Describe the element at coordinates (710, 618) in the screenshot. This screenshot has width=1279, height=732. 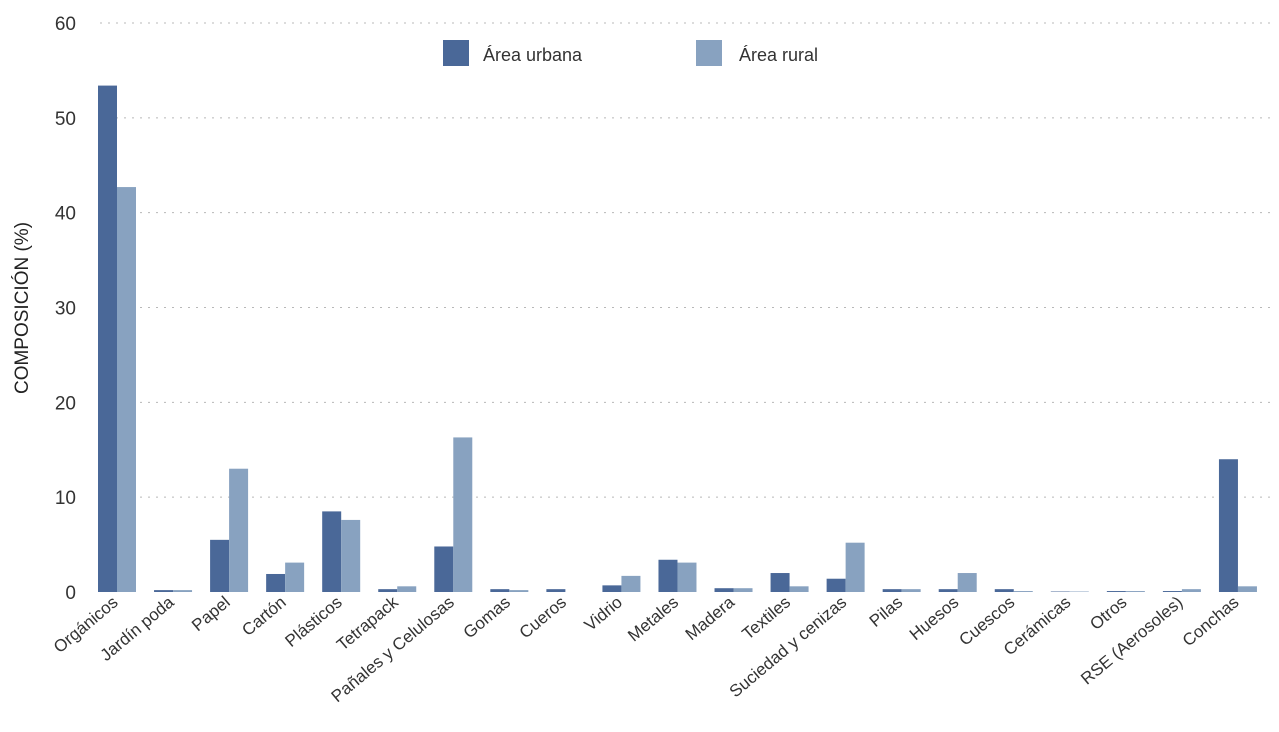
I see `x-tick-label: Madera` at that location.